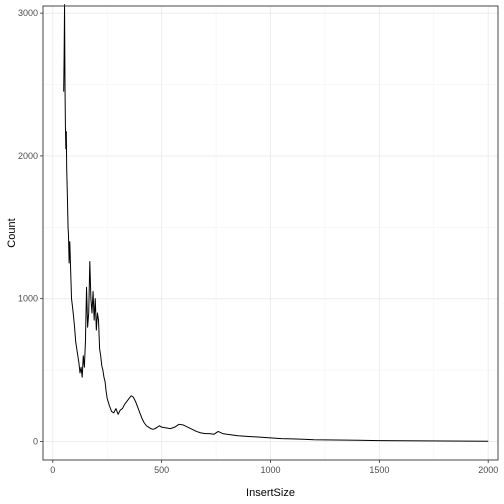  I want to click on x-tick-label: 1000, so click(270, 470).